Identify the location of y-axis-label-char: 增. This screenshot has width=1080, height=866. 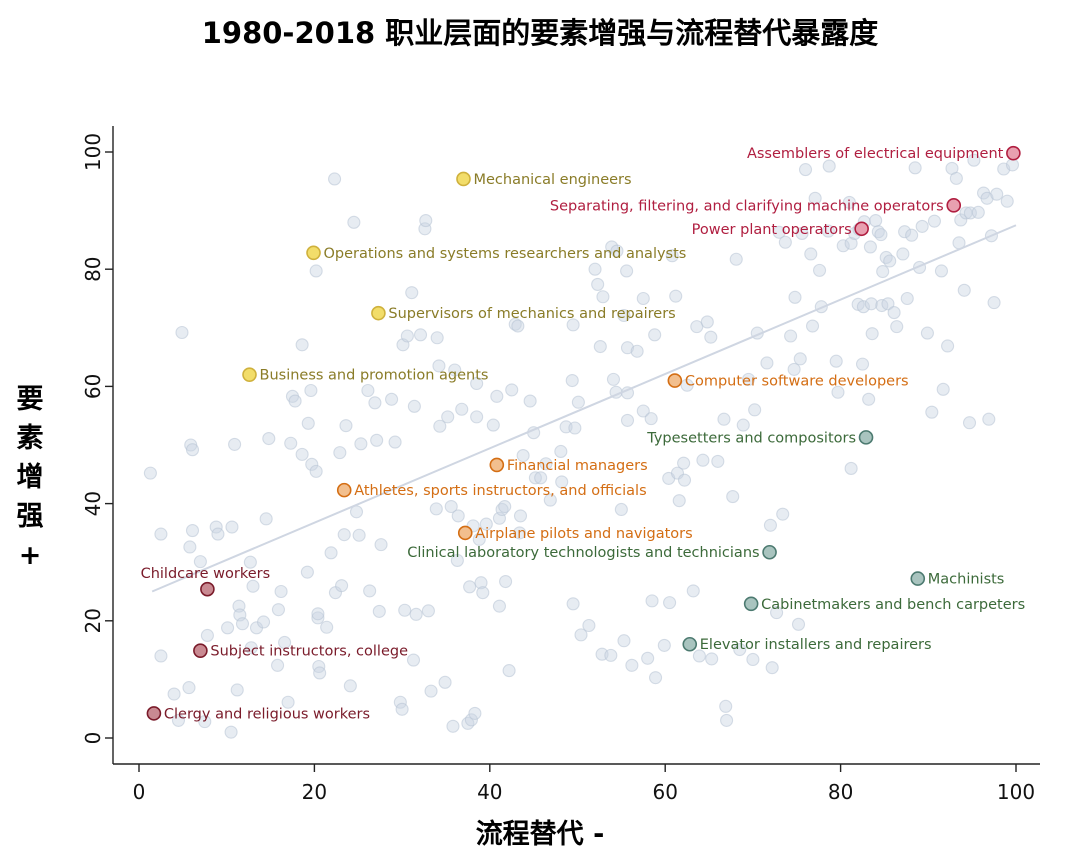
(30, 477).